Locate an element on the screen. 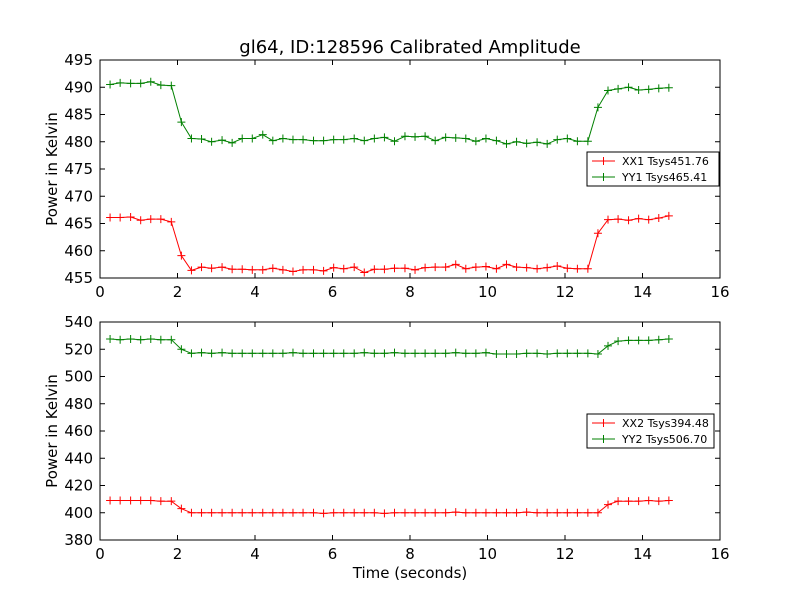  y-tick-label: 400 is located at coordinates (78, 513).